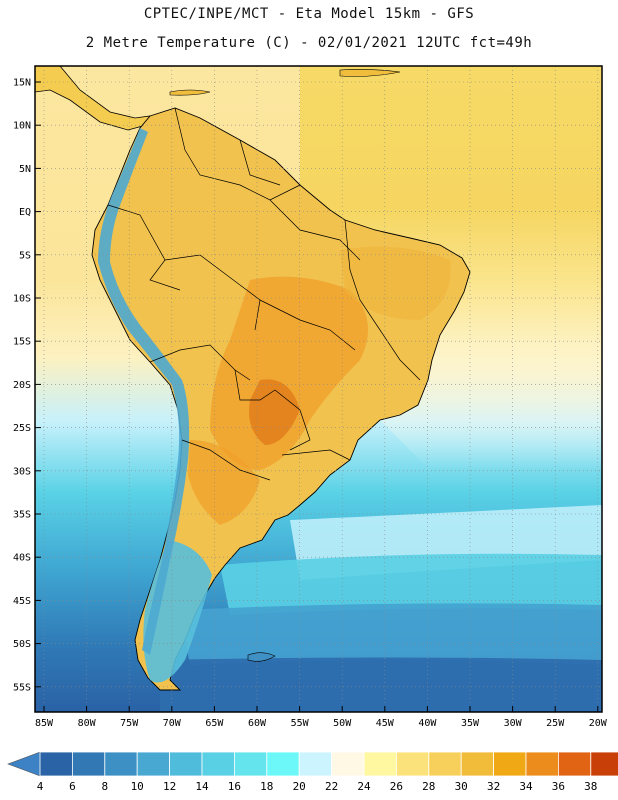  Describe the element at coordinates (104, 786) in the screenshot. I see `colorbar-label: 8` at that location.